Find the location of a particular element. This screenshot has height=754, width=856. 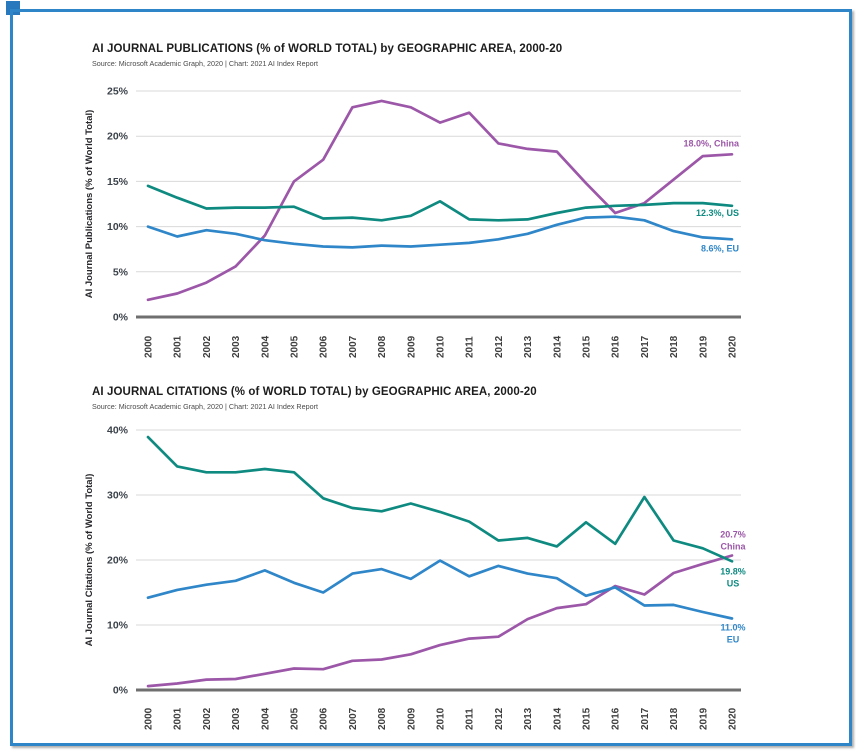

series-end-label-china: 20.7% is located at coordinates (733, 534).